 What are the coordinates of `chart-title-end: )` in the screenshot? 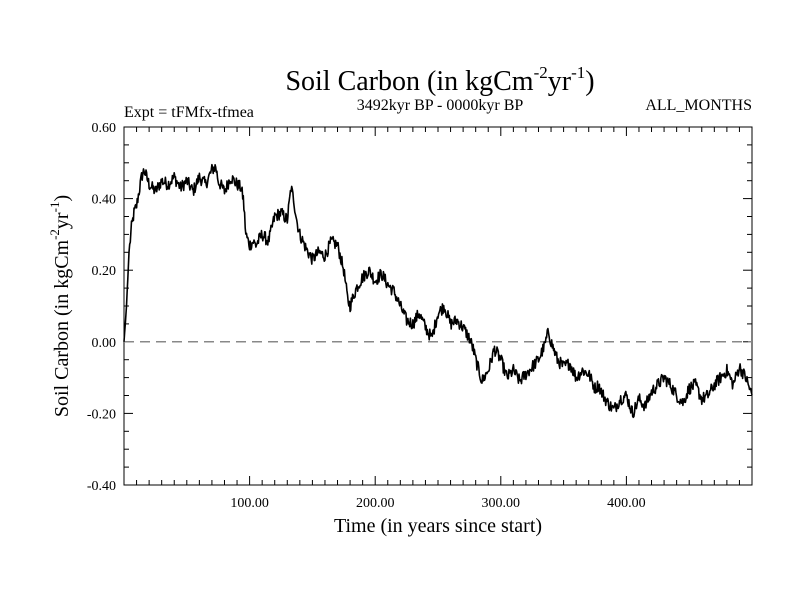 It's located at (589, 81).